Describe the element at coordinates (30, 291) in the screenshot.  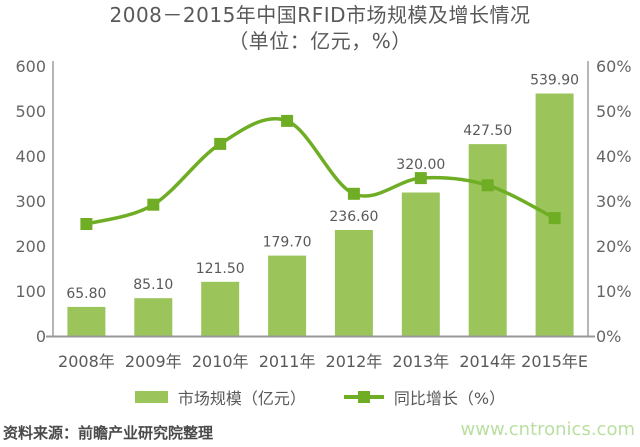
I see `left-axis-tick-100: 100` at that location.